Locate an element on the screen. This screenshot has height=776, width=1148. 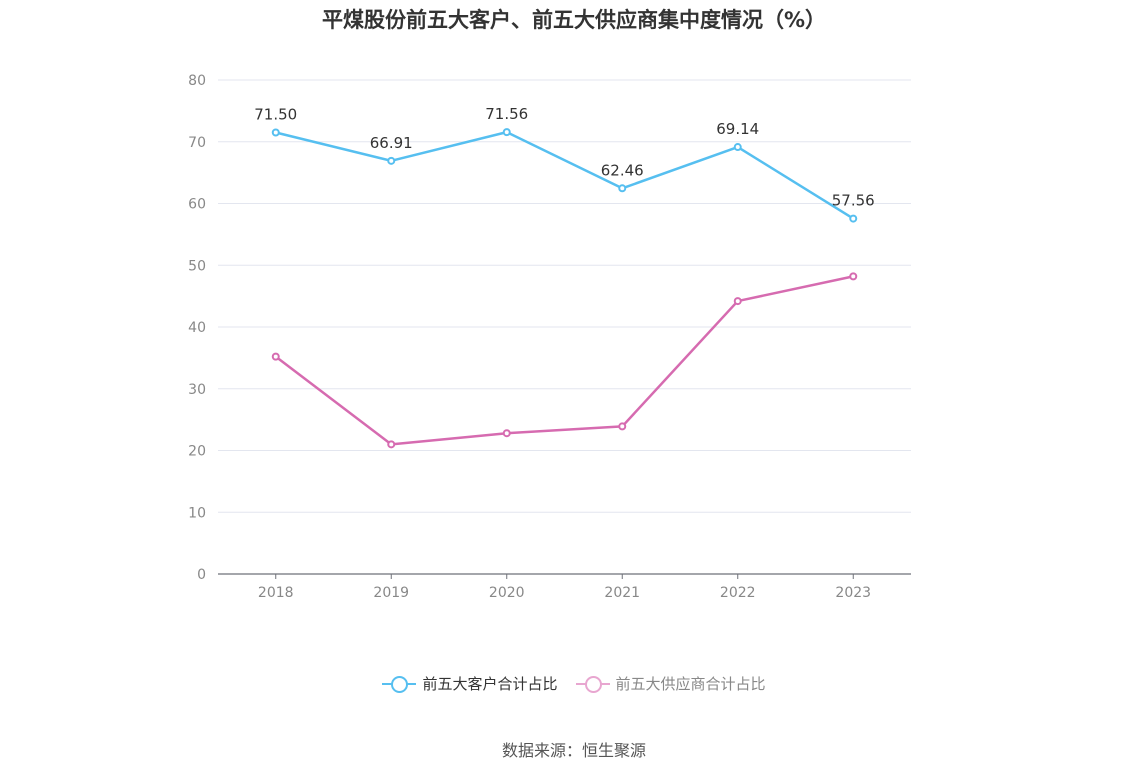
x-tick-label-2023: 2023 is located at coordinates (853, 593).